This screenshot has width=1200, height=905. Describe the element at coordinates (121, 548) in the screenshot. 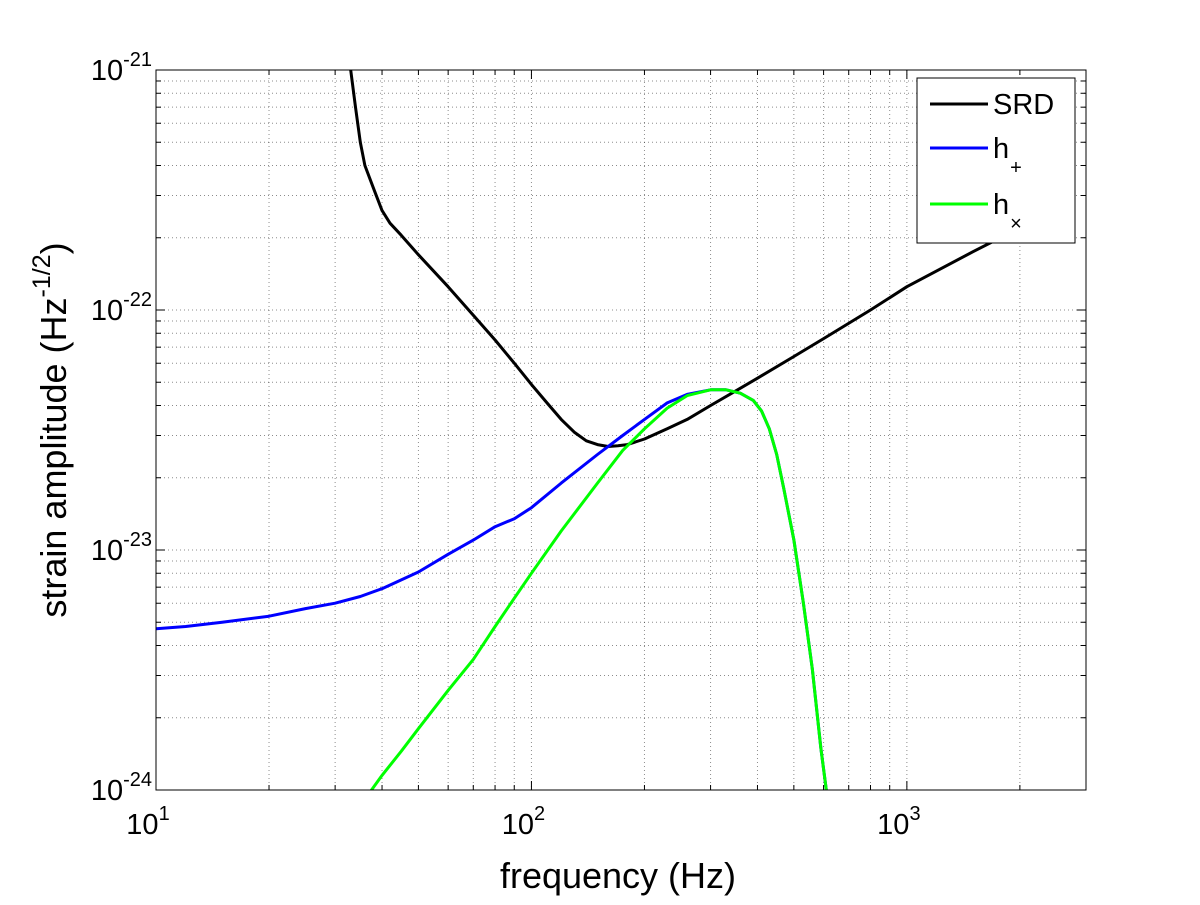

I see `y-tick-label: 10-23` at that location.